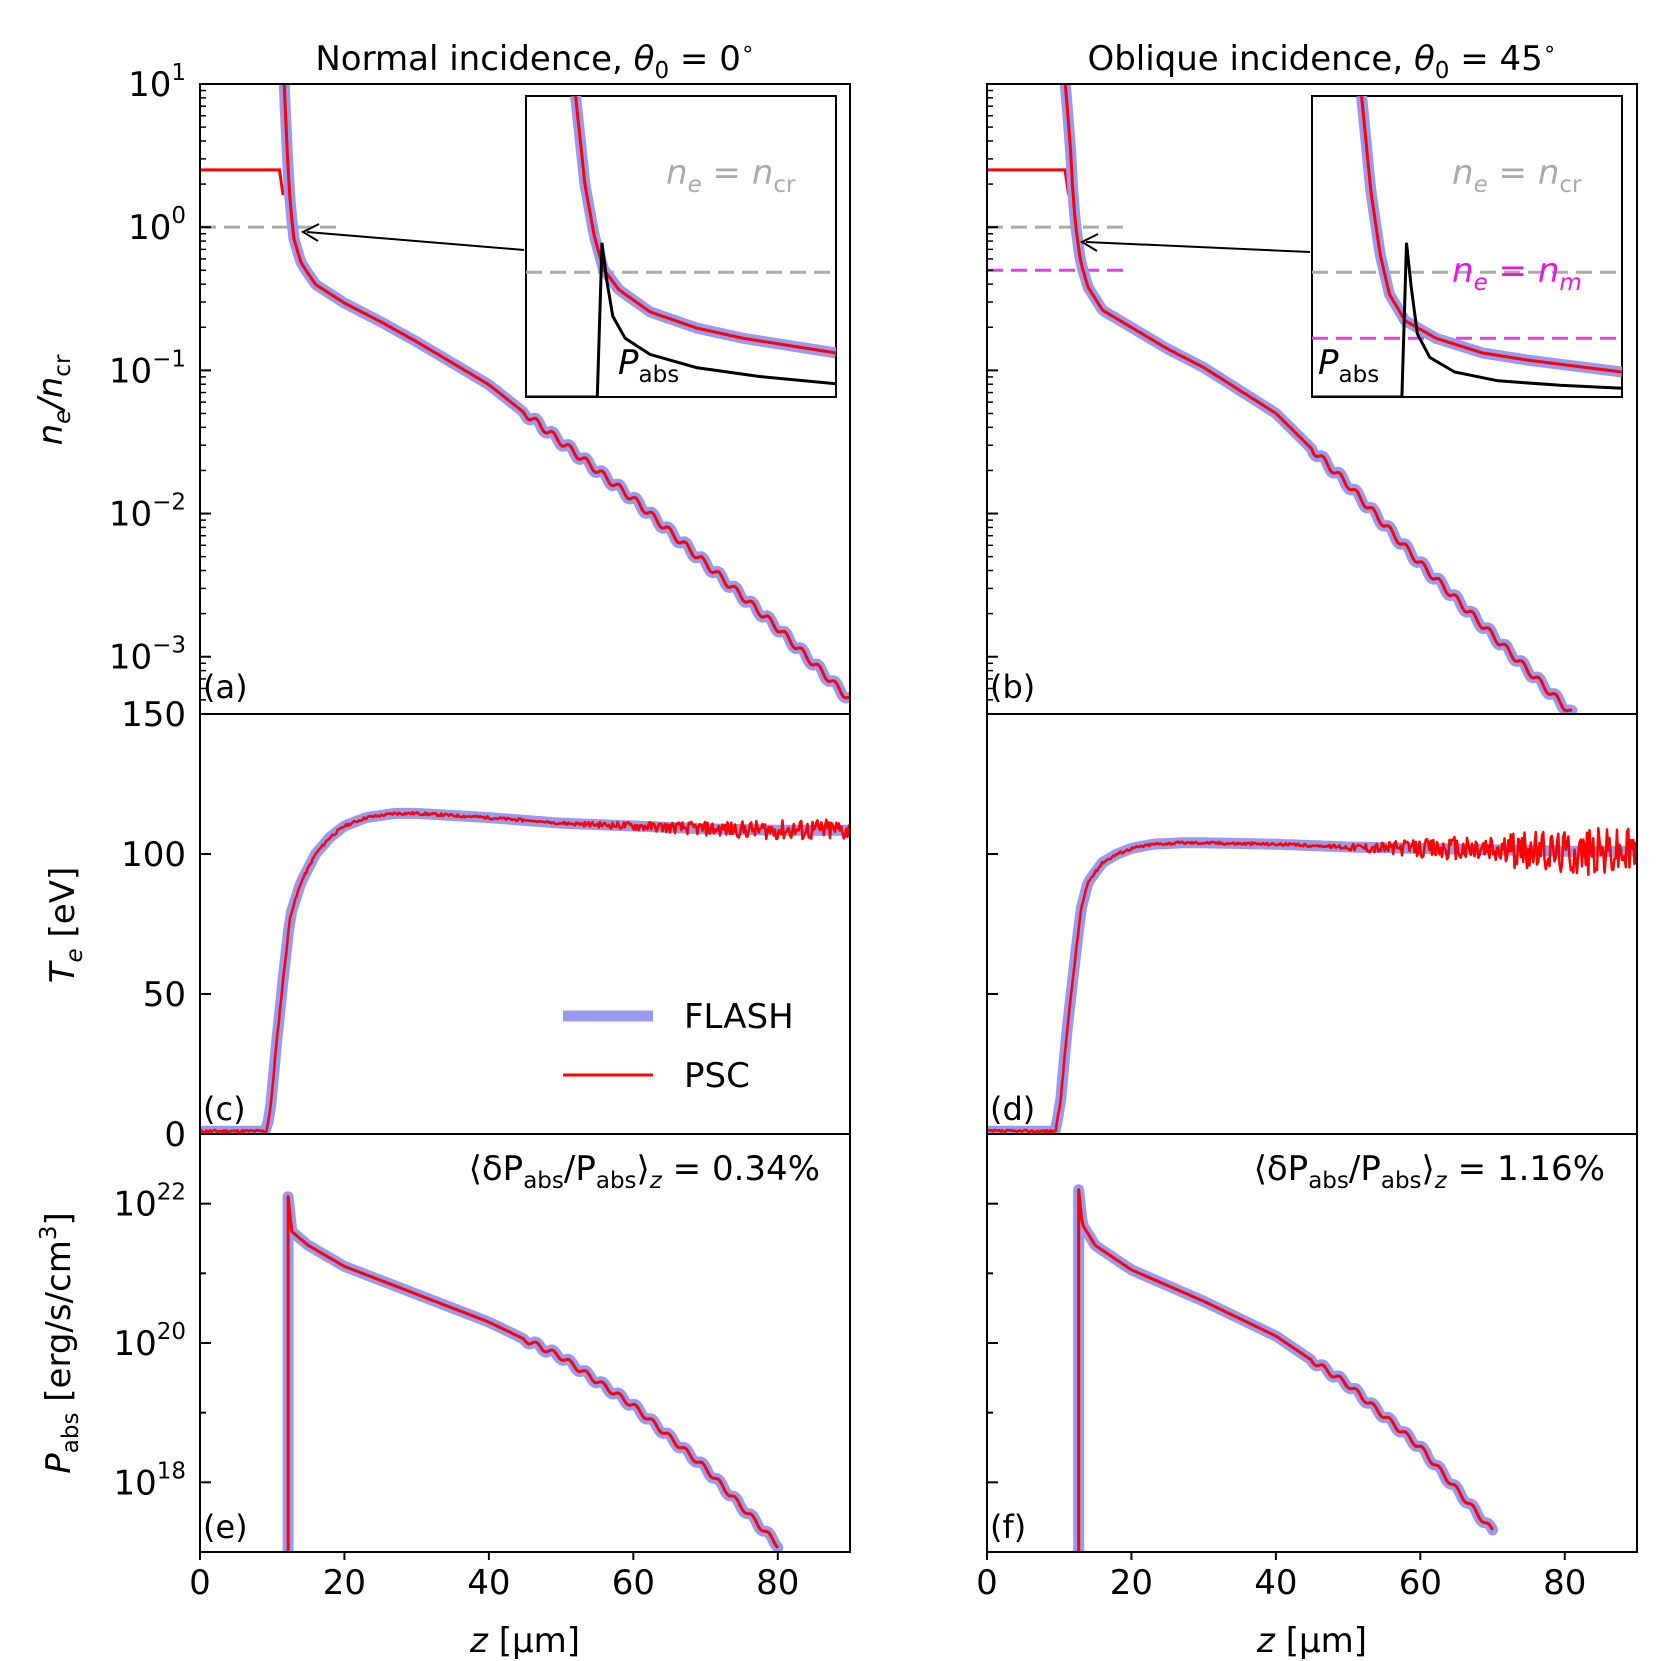 This screenshot has width=1661, height=1661. I want to click on flash-curve-c, so click(525, 970).